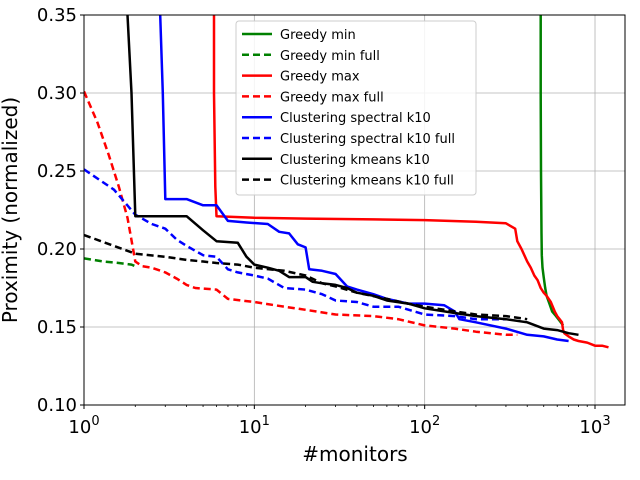 The height and width of the screenshot is (480, 640). I want to click on legend-label: Greedy max, so click(320, 77).